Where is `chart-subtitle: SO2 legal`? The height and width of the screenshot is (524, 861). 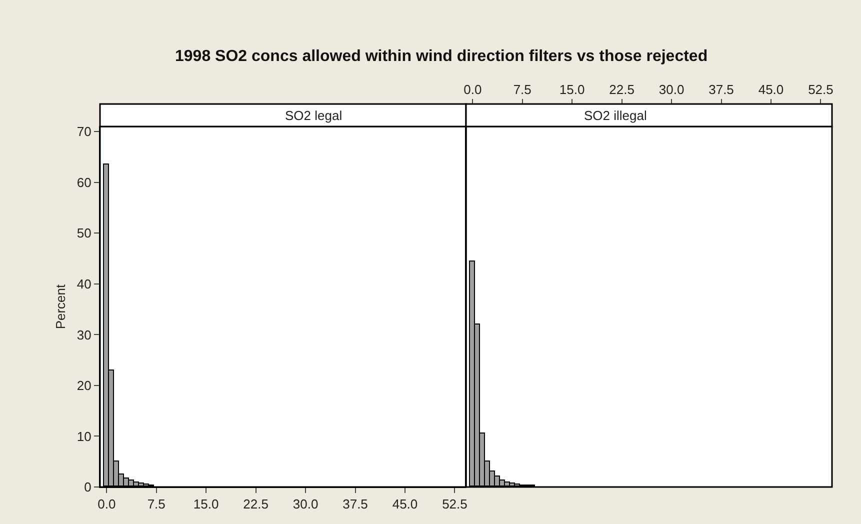 chart-subtitle: SO2 legal is located at coordinates (313, 115).